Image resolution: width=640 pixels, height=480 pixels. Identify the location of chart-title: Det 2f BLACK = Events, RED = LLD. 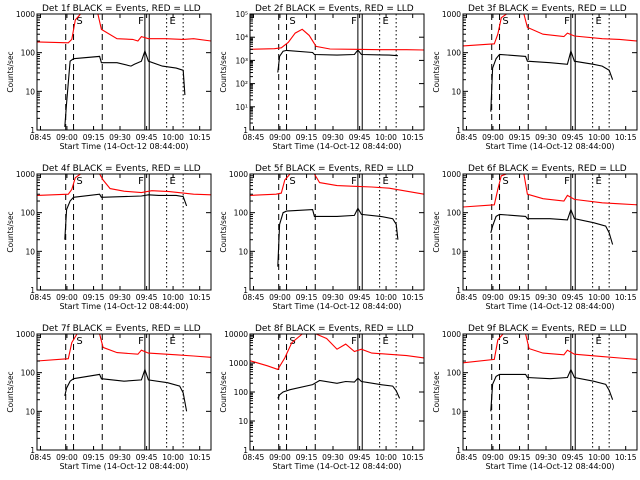
(334, 9).